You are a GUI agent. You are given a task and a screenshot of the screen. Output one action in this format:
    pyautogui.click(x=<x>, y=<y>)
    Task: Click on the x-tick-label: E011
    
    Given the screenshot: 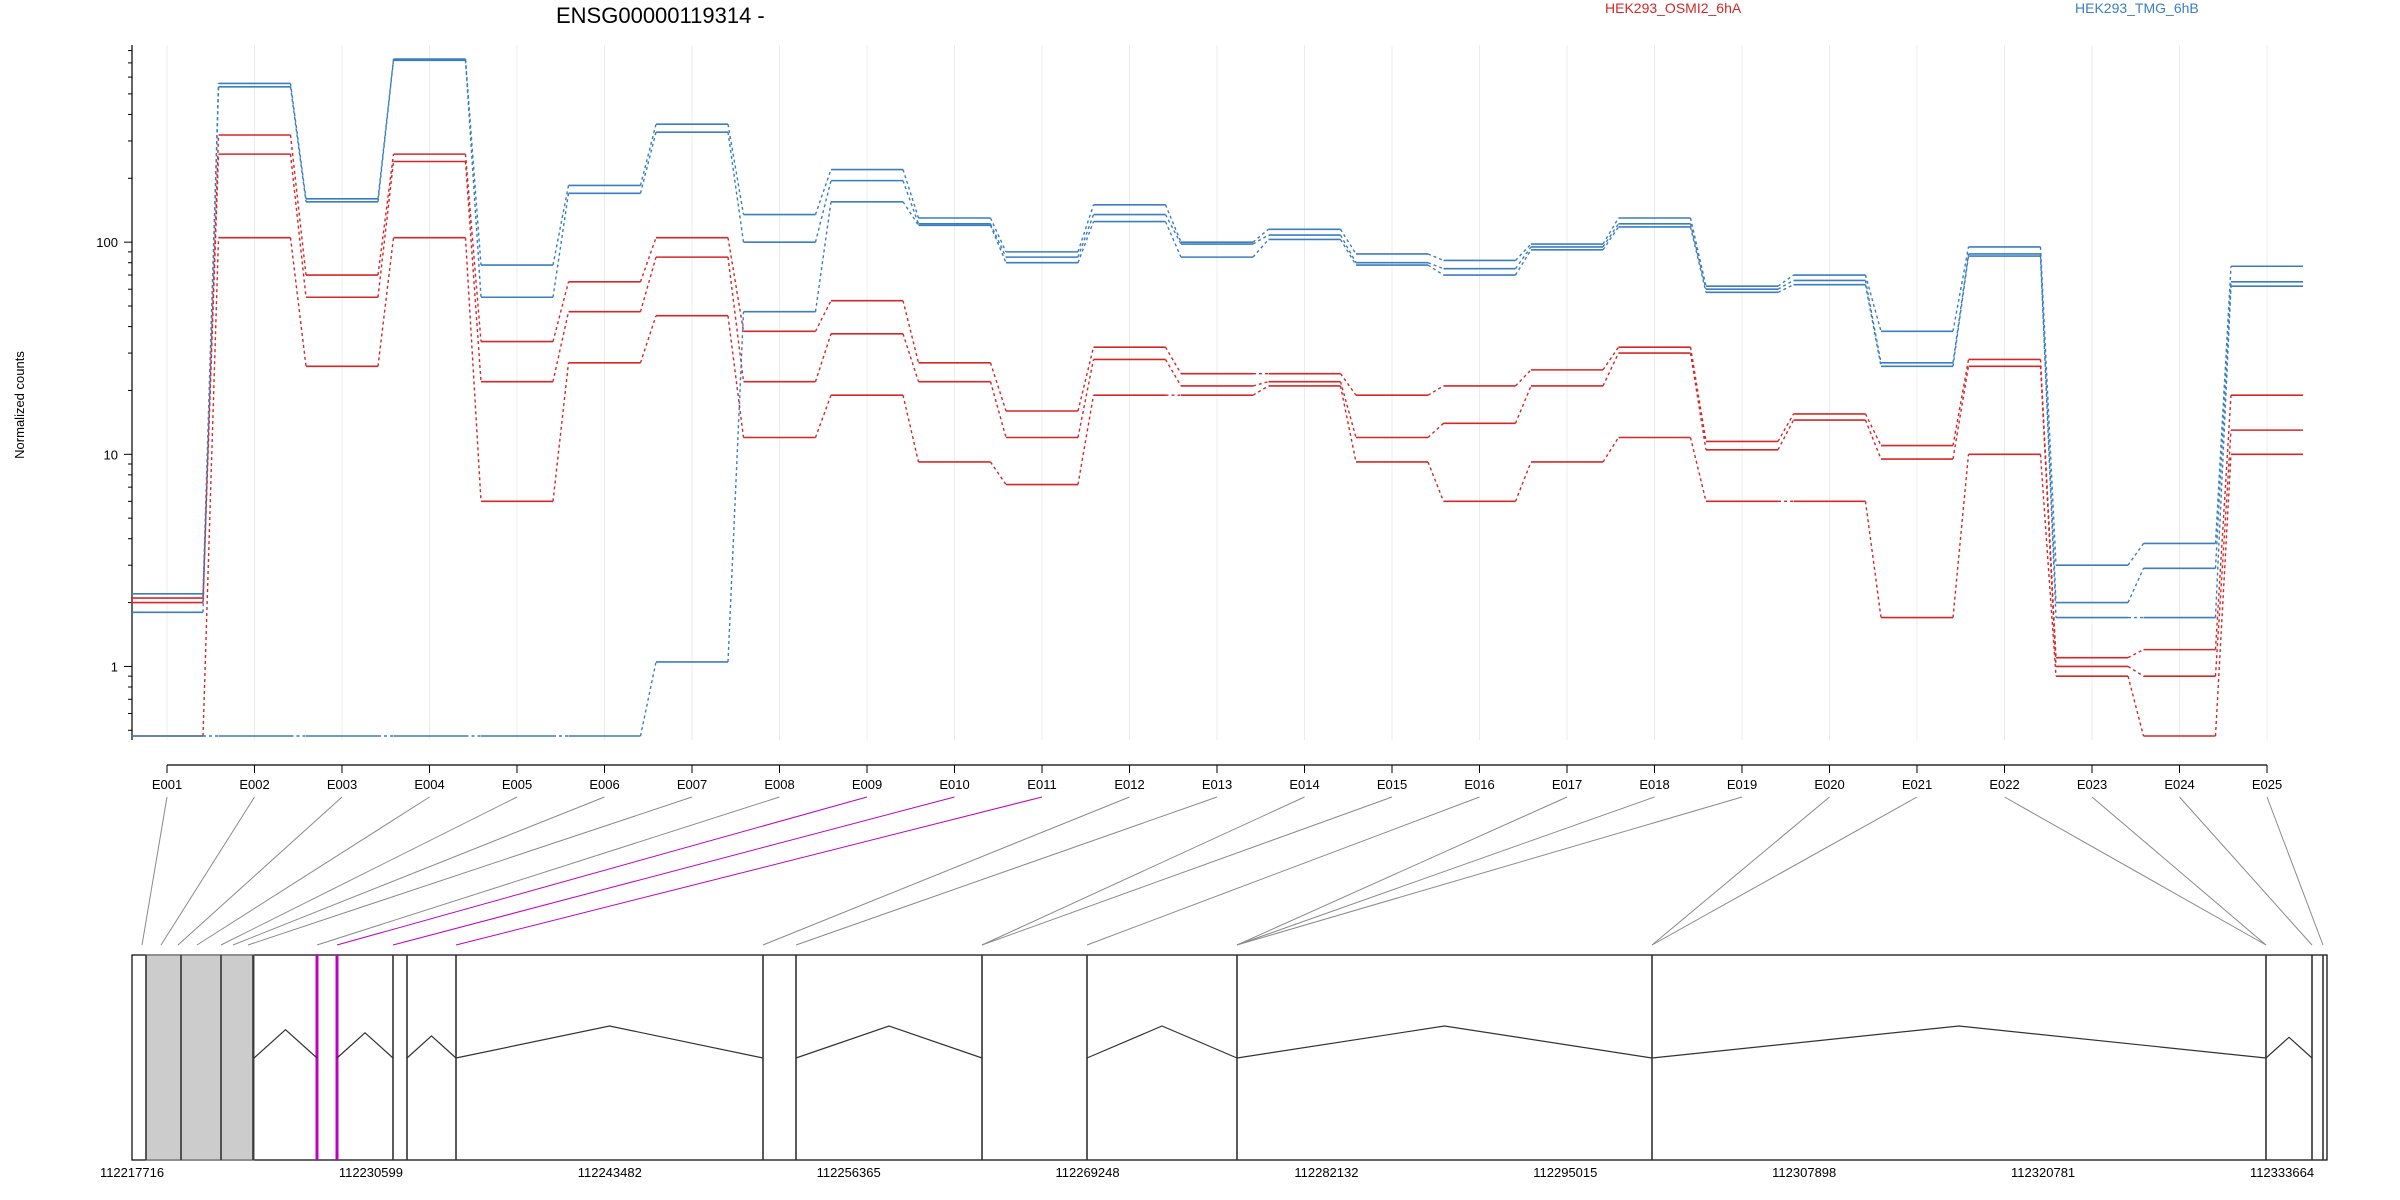 What is the action you would take?
    pyautogui.click(x=1041, y=784)
    